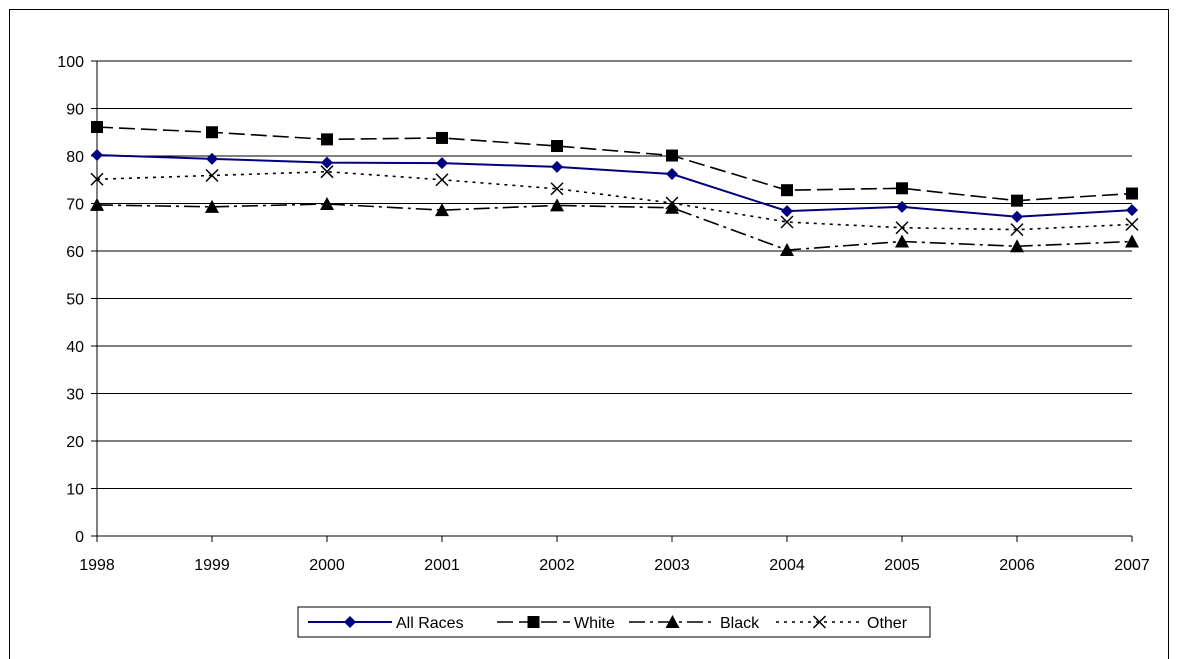 This screenshot has width=1178, height=659. Describe the element at coordinates (75, 157) in the screenshot. I see `y-tick-label: 80` at that location.